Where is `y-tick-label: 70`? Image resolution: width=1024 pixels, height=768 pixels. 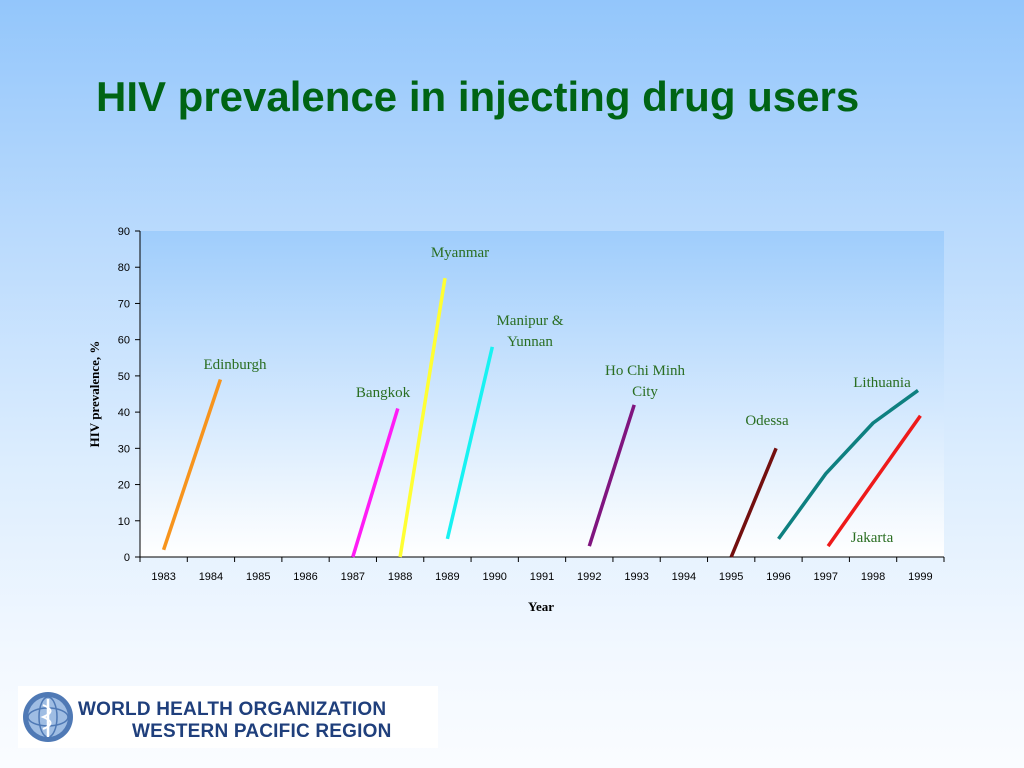
y-tick-label: 70 is located at coordinates (124, 304).